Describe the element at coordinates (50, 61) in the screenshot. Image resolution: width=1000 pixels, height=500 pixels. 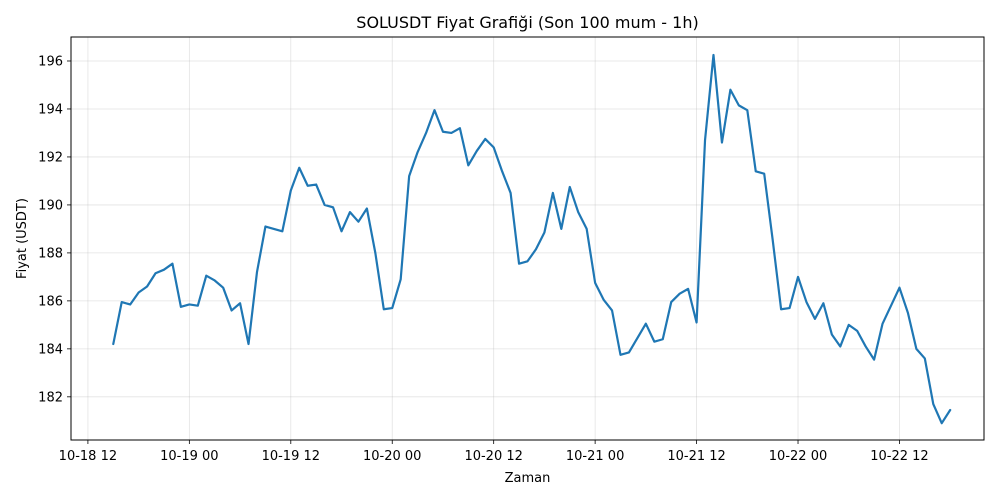
I see `y-tick-label: 196` at that location.